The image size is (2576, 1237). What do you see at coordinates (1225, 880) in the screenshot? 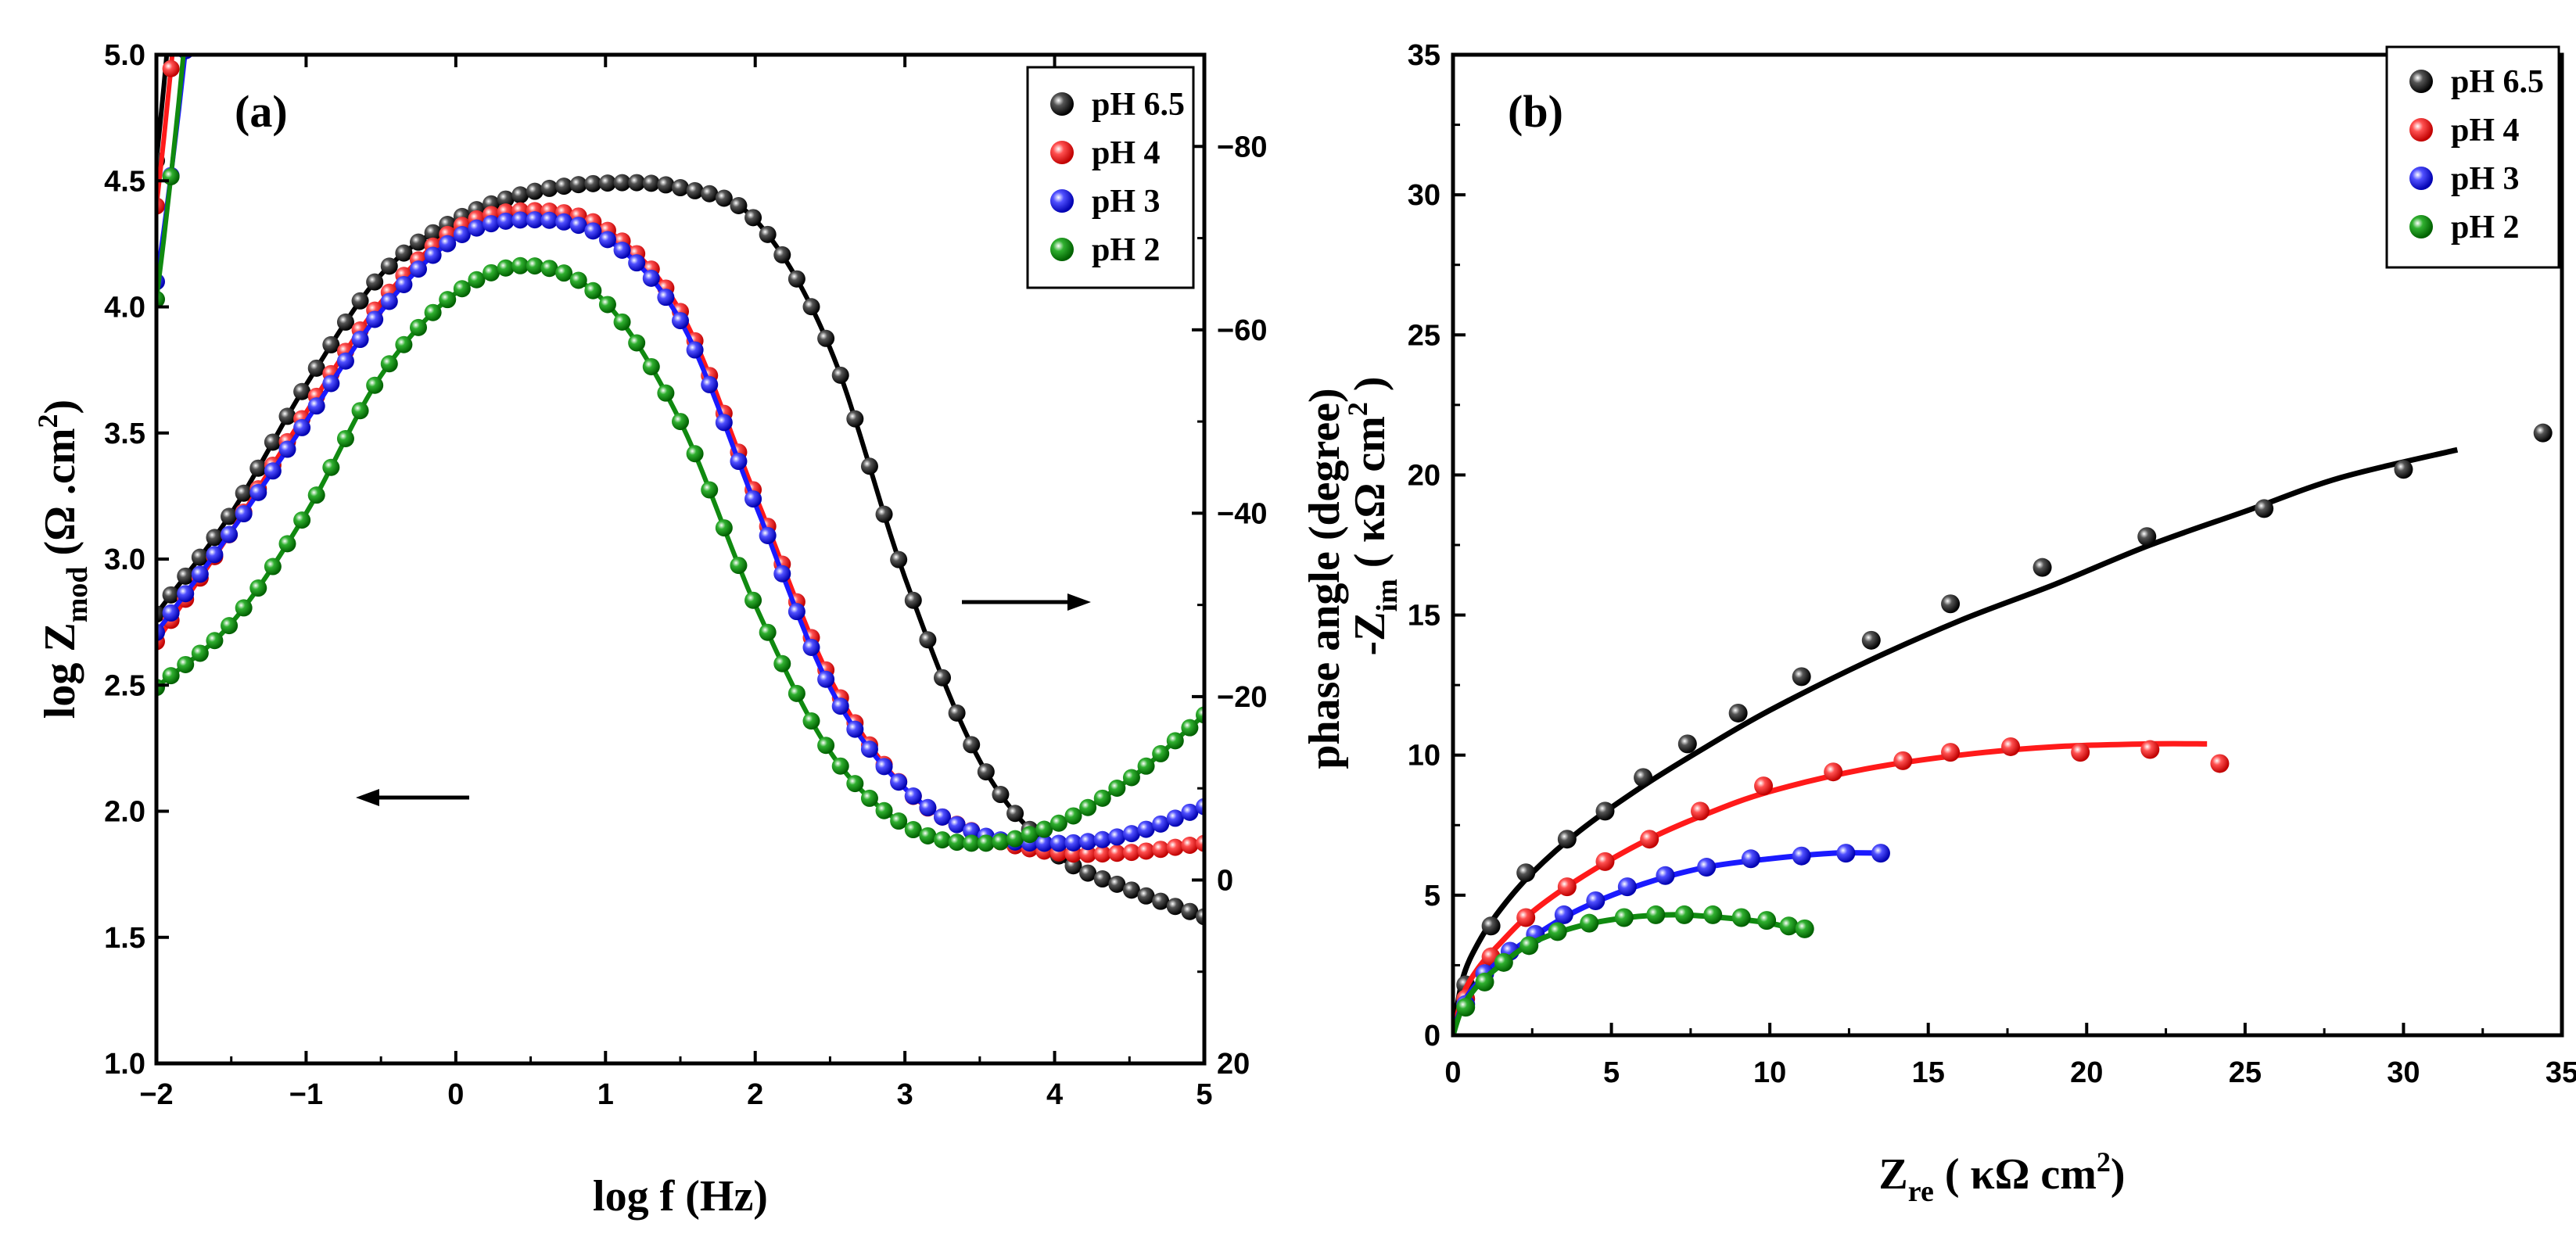
I see `panel-a-ytick-right-label: 0` at bounding box center [1225, 880].